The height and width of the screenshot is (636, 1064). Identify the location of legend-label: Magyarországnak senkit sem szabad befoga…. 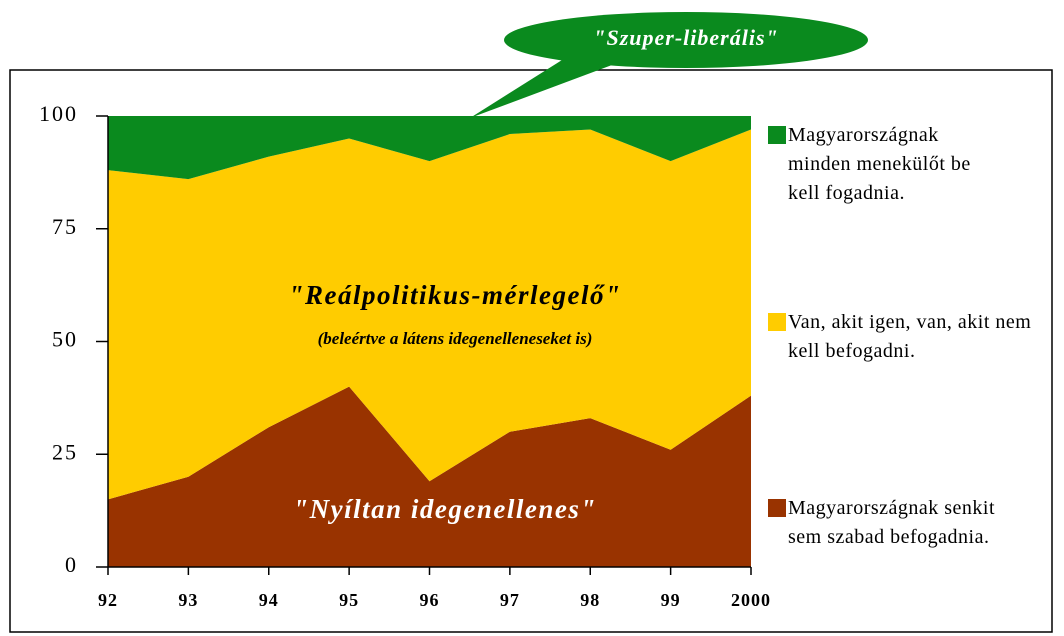
(892, 522).